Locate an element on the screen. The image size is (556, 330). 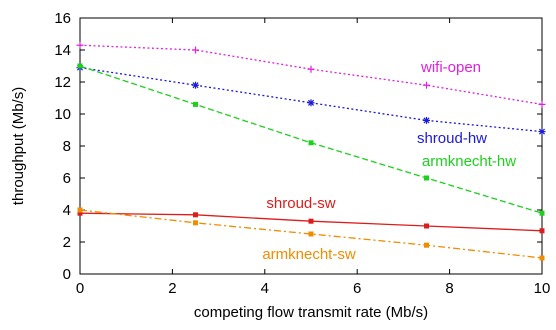
x-axis-label: competing flow transmit rate (Mb/s) is located at coordinates (311, 312).